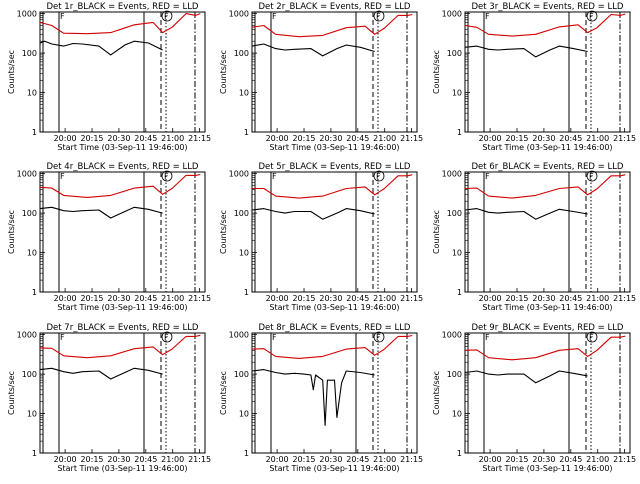 The width and height of the screenshot is (640, 484). I want to click on panel-title: Det 1r_BLACK = Events, RED = LLD, so click(123, 7).